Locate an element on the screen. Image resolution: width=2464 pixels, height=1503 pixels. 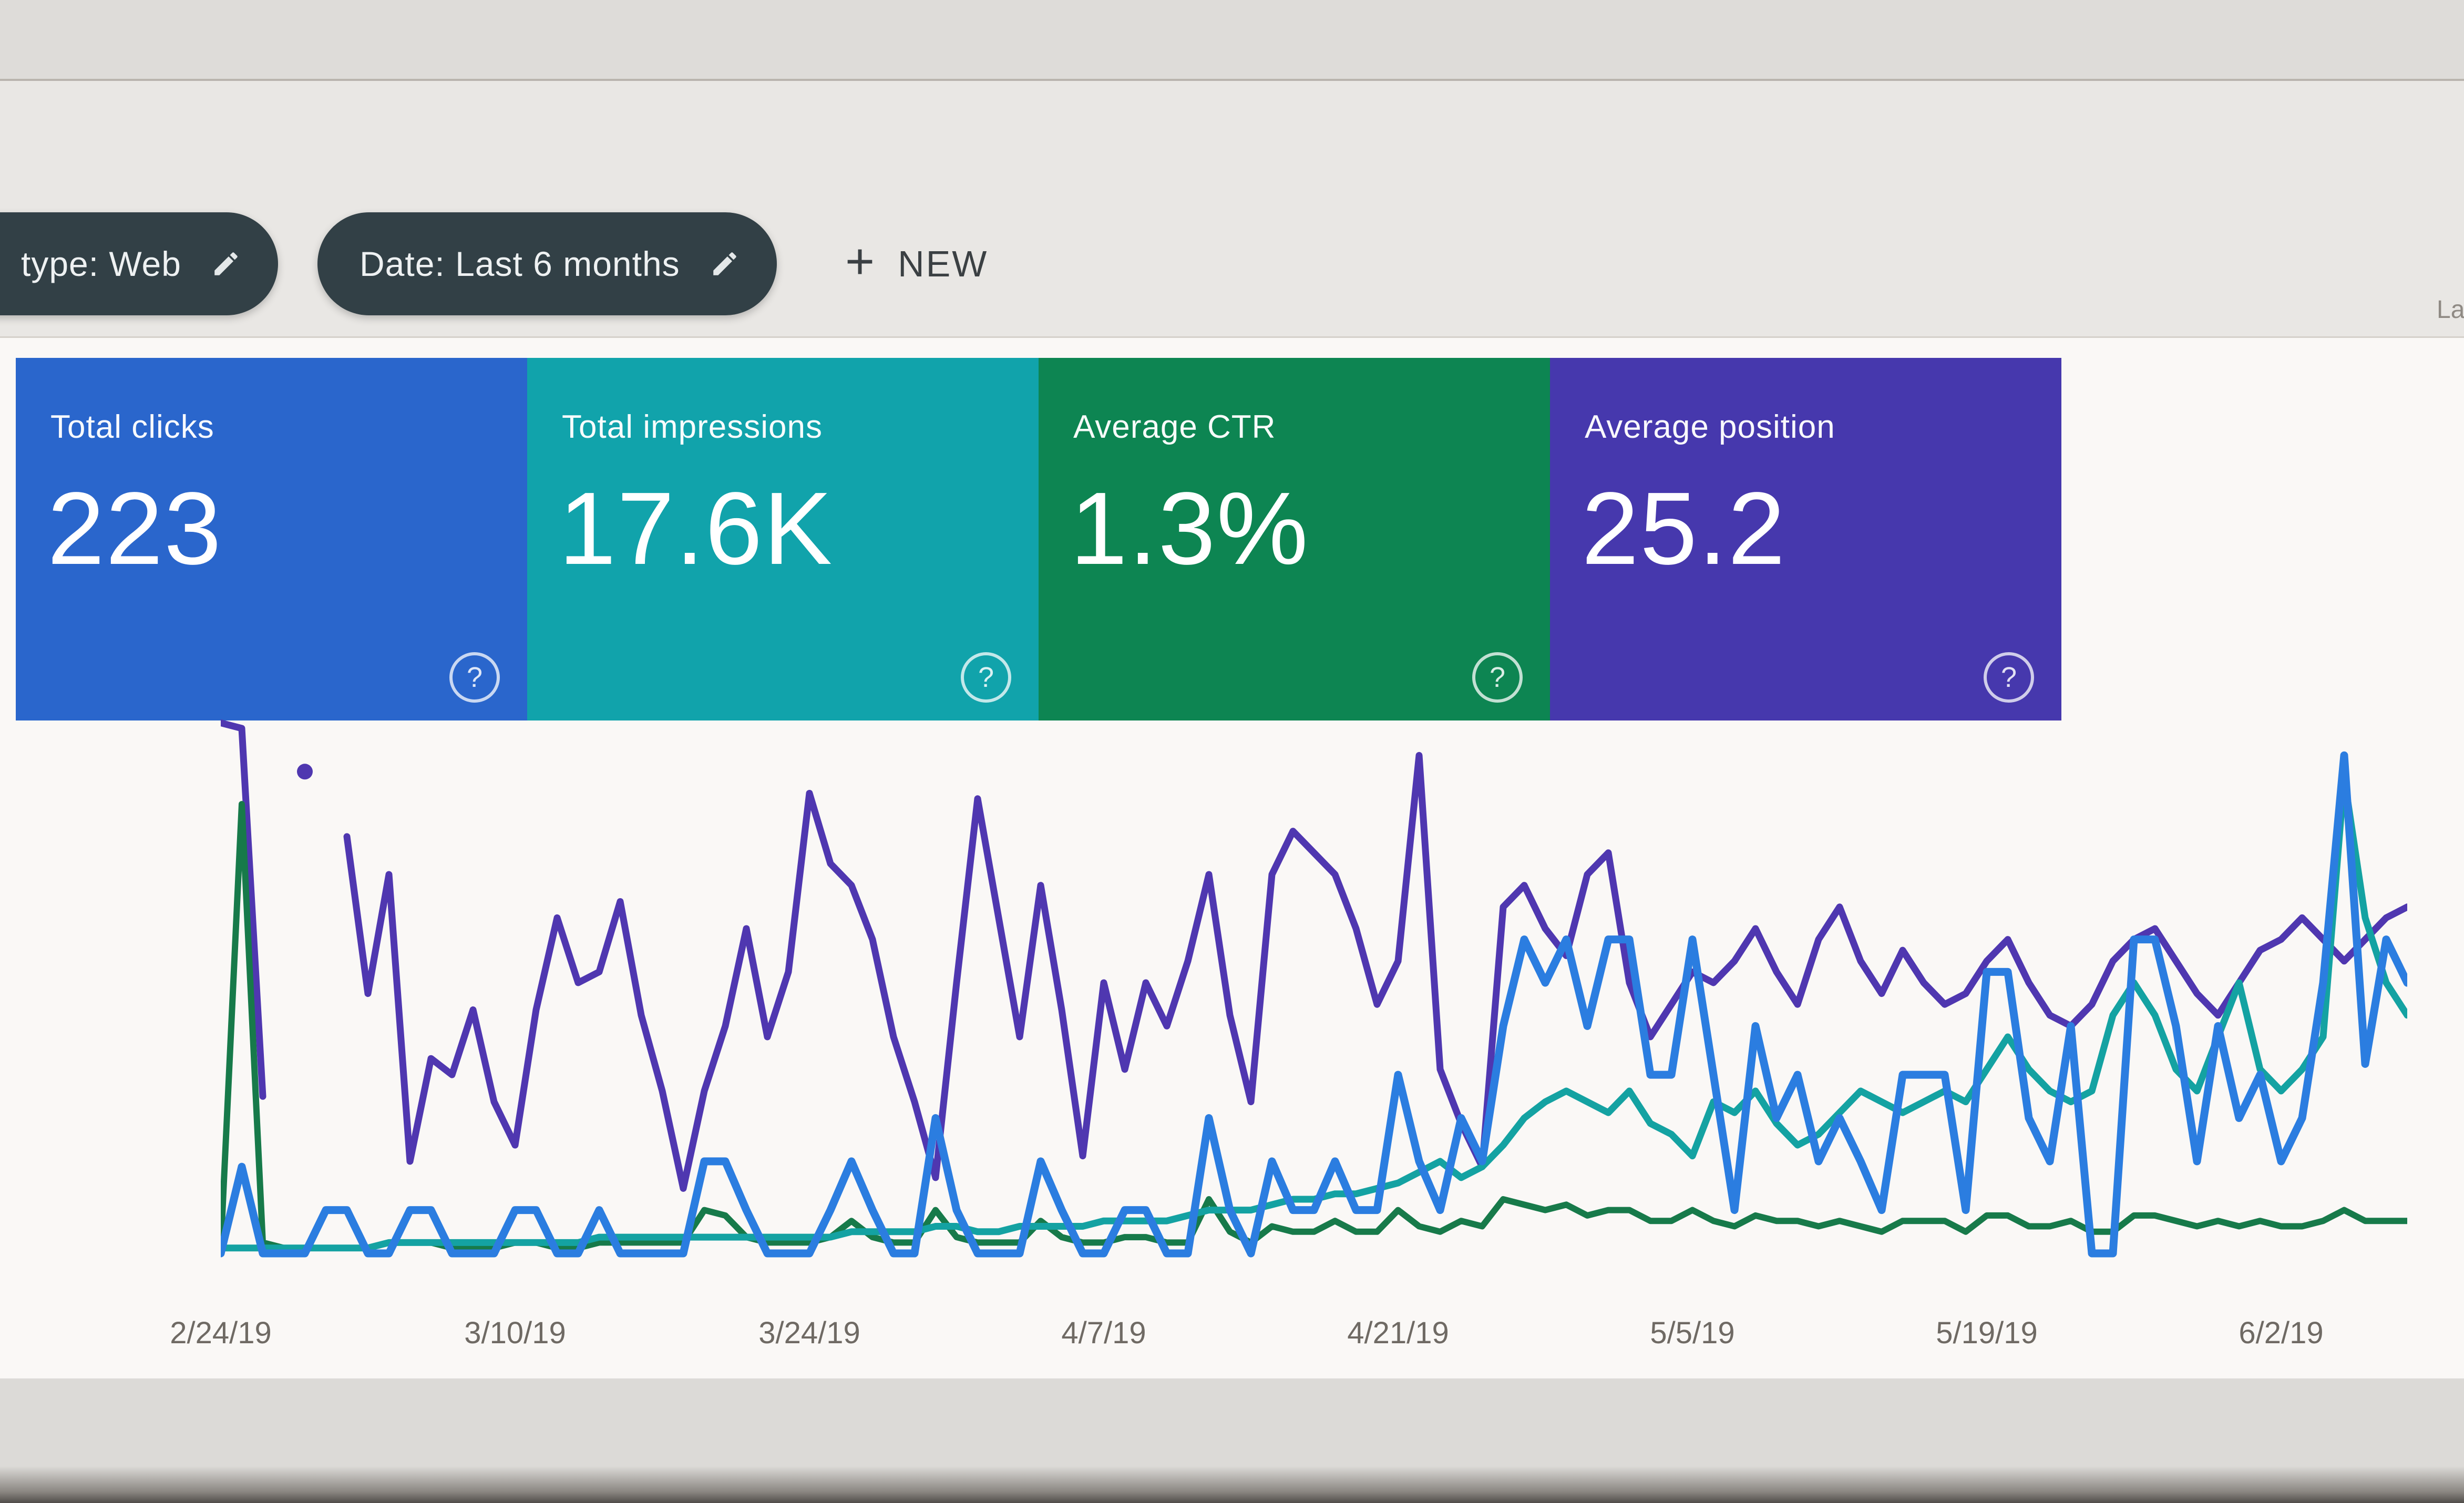
tile-label: Total impressions is located at coordinates (693, 427).